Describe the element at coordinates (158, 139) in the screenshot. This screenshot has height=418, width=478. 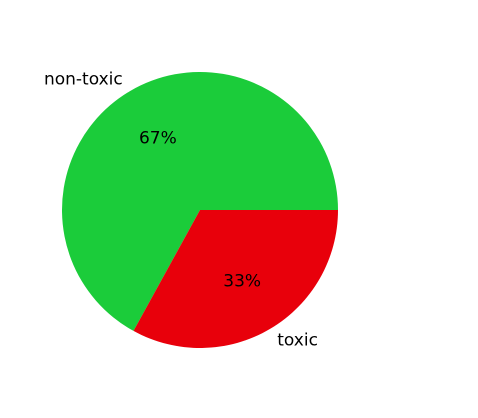
I see `slice-percent-non-toxic: 67%` at that location.